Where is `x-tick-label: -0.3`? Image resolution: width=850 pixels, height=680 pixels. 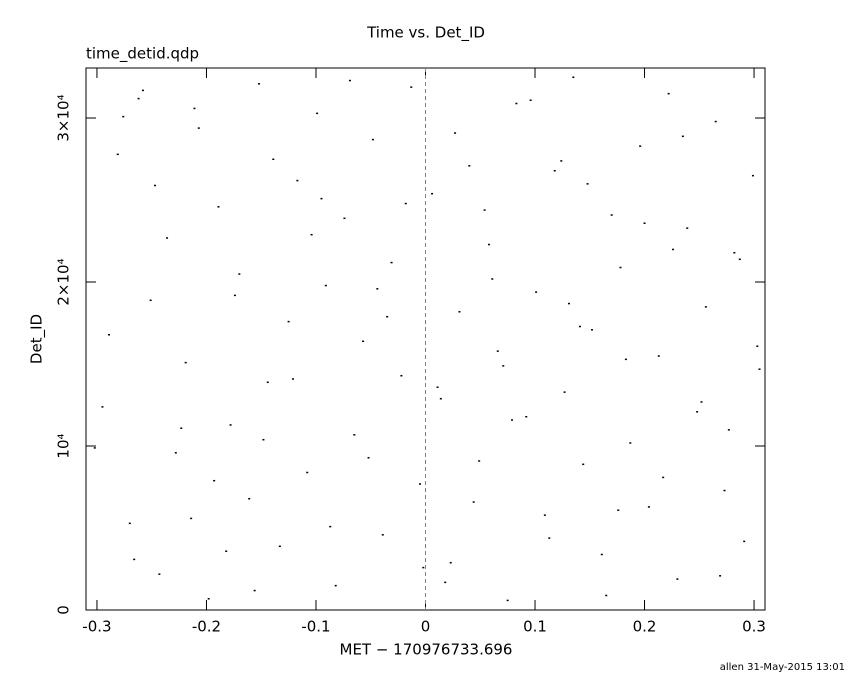 x-tick-label: -0.3 is located at coordinates (96, 627).